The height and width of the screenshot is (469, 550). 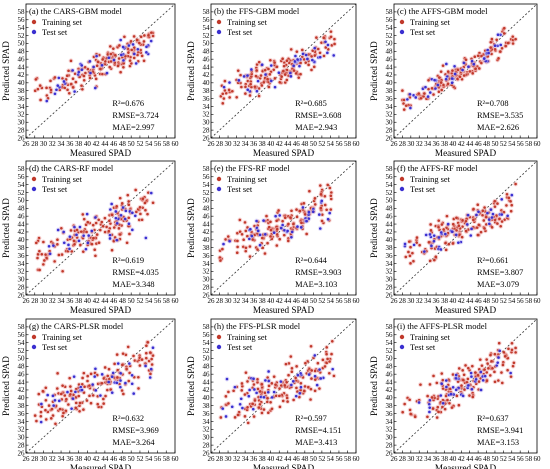 I want to click on points-layer, so click(x=460, y=223).